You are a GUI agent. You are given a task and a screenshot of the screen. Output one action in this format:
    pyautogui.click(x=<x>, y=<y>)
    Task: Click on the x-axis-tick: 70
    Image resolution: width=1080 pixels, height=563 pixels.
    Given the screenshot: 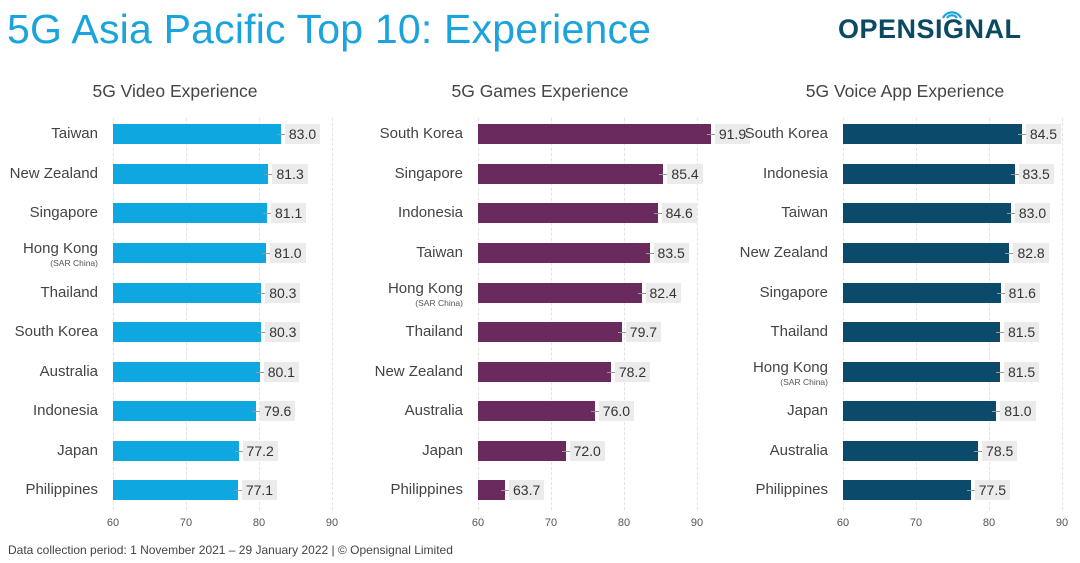 What is the action you would take?
    pyautogui.click(x=551, y=523)
    